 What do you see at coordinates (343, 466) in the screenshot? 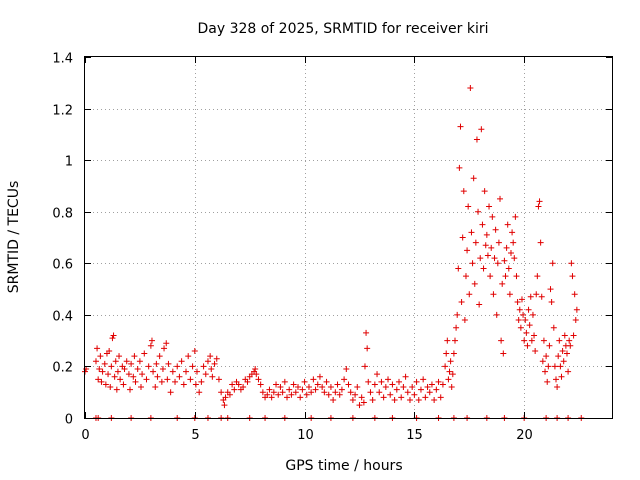
I see `x-axis-label: GPS time / hours` at bounding box center [343, 466].